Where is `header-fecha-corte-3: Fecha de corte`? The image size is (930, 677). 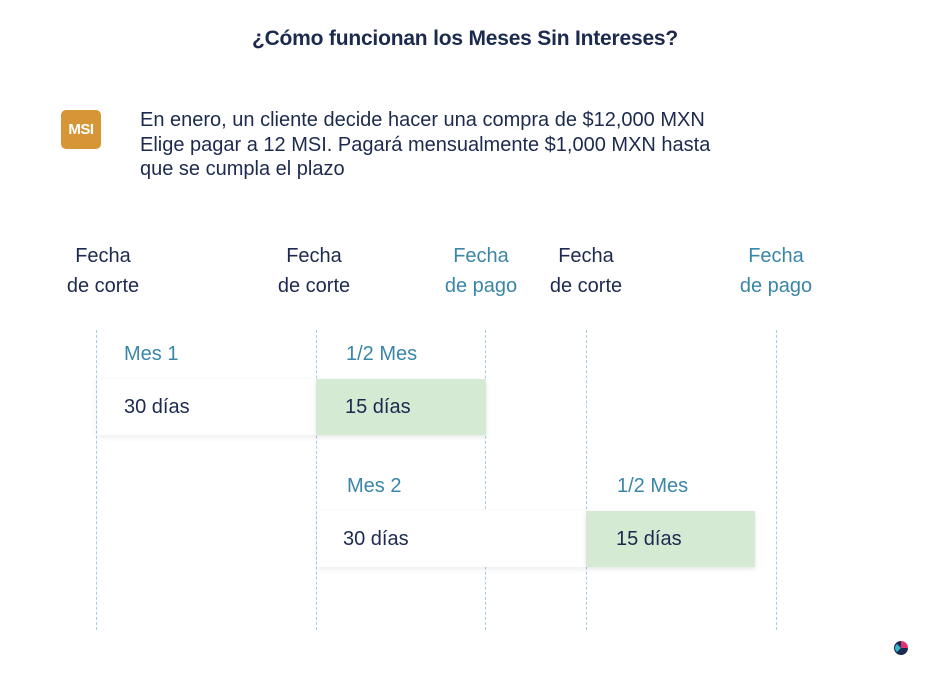 header-fecha-corte-3: Fecha de corte is located at coordinates (586, 271).